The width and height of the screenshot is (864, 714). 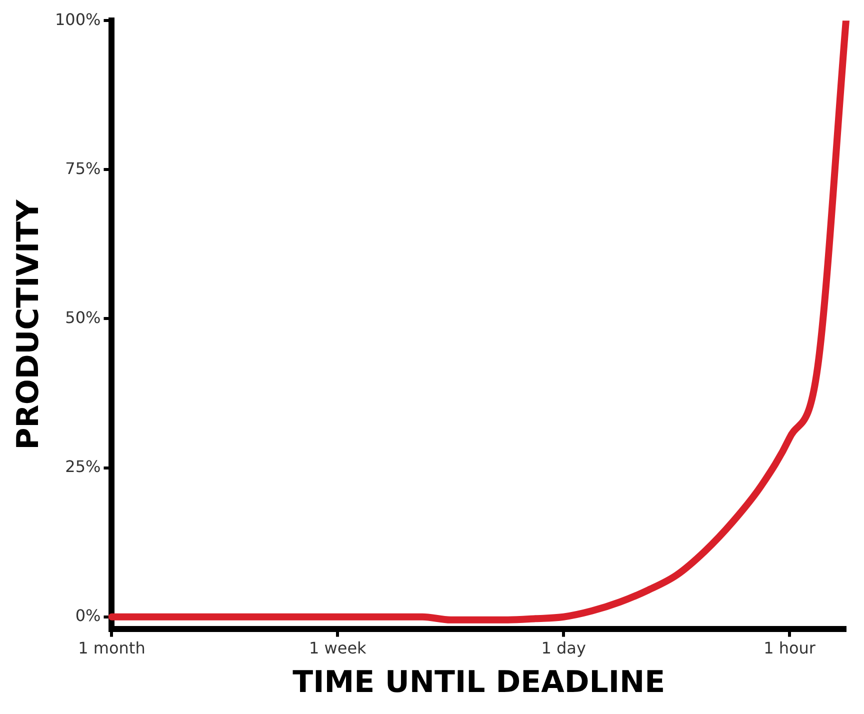 What do you see at coordinates (338, 648) in the screenshot?
I see `x-tick-label: 1 week` at bounding box center [338, 648].